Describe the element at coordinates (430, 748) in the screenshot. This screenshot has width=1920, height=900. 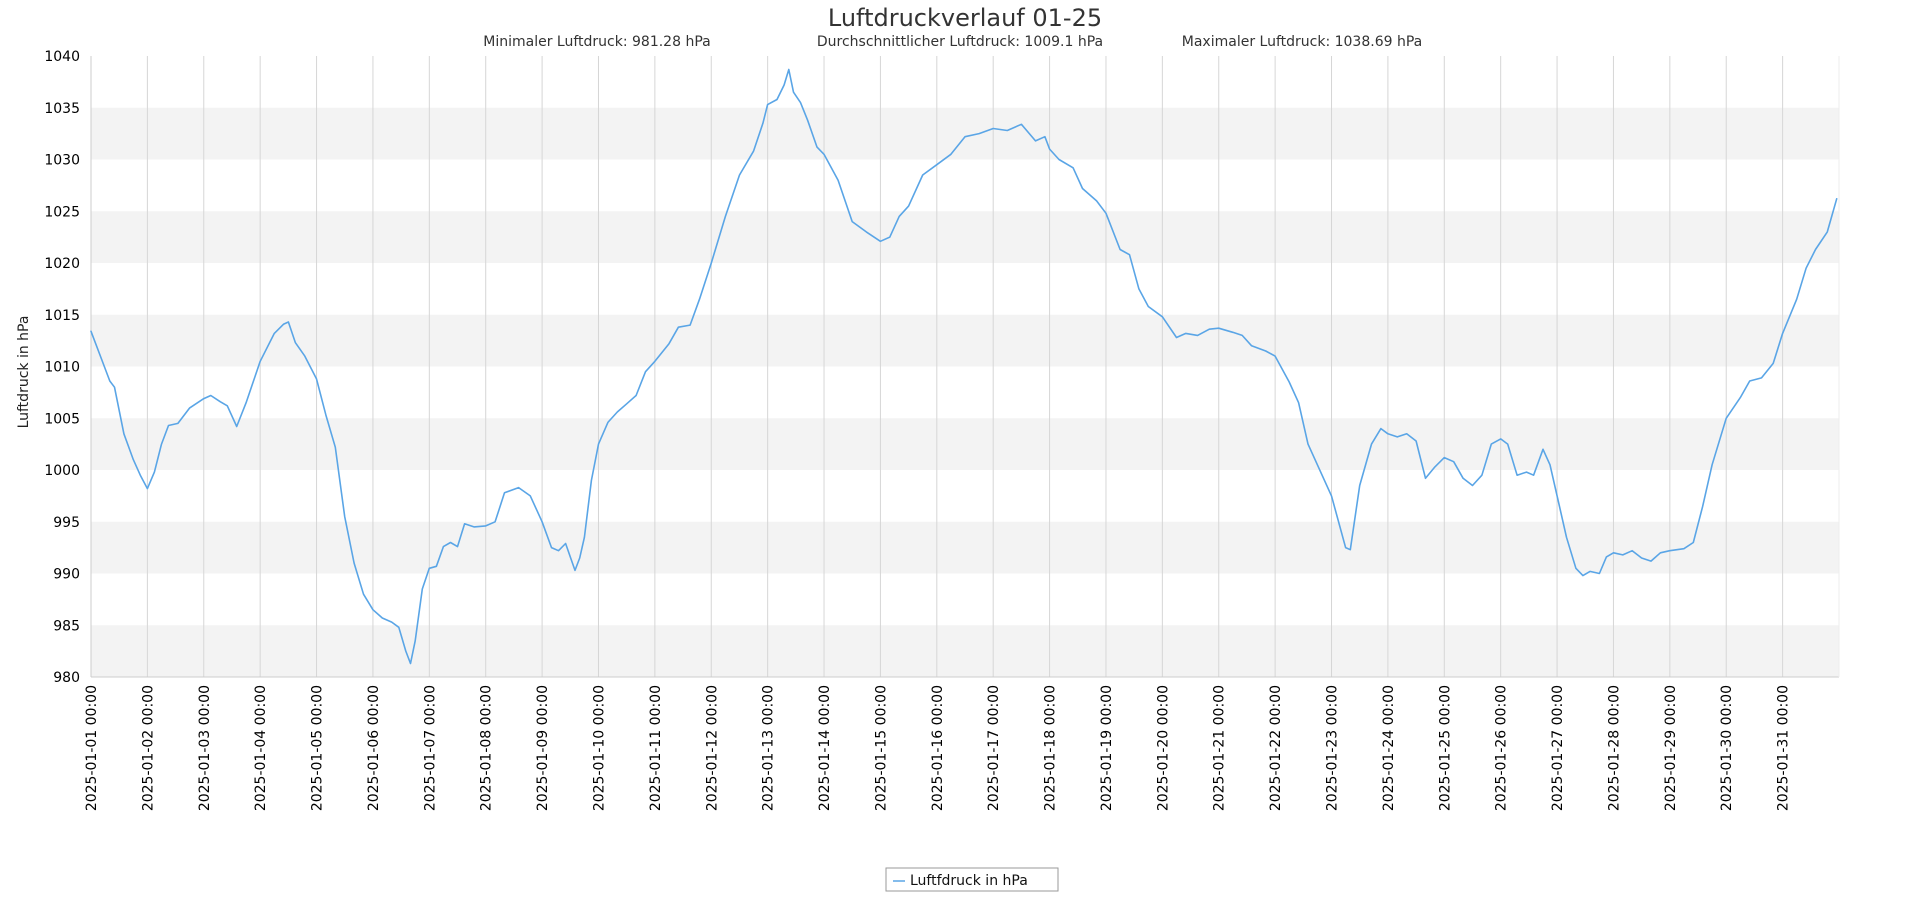
I see `x-tick-label: 2025-01-07 00:00` at that location.